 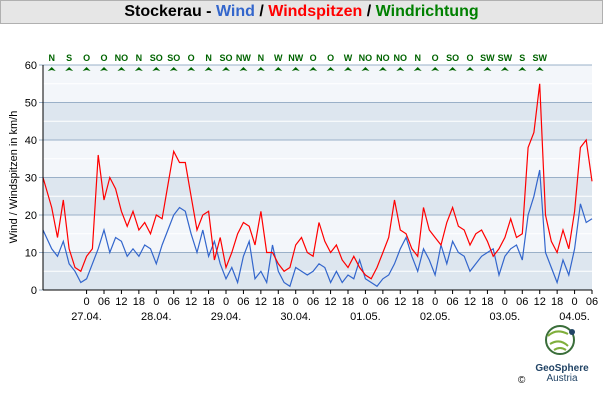 What do you see at coordinates (505, 317) in the screenshot?
I see `x-date-label: 03.05.` at bounding box center [505, 317].